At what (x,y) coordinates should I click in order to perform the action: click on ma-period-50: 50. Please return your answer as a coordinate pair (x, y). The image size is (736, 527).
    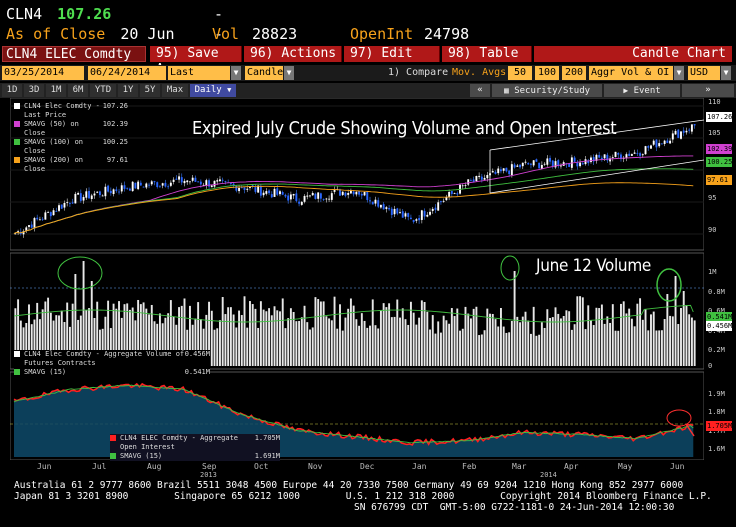
    Looking at the image, I should click on (520, 73).